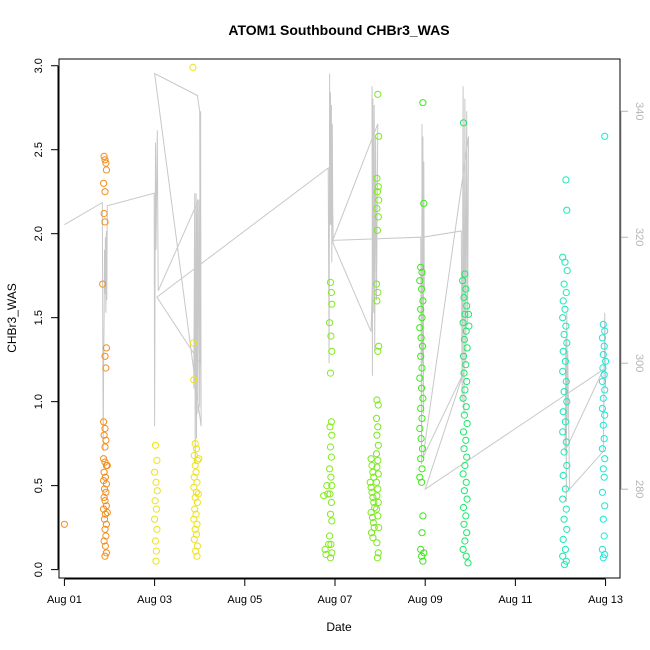 The width and height of the screenshot is (650, 650). I want to click on y2-tick-label: 320, so click(639, 237).